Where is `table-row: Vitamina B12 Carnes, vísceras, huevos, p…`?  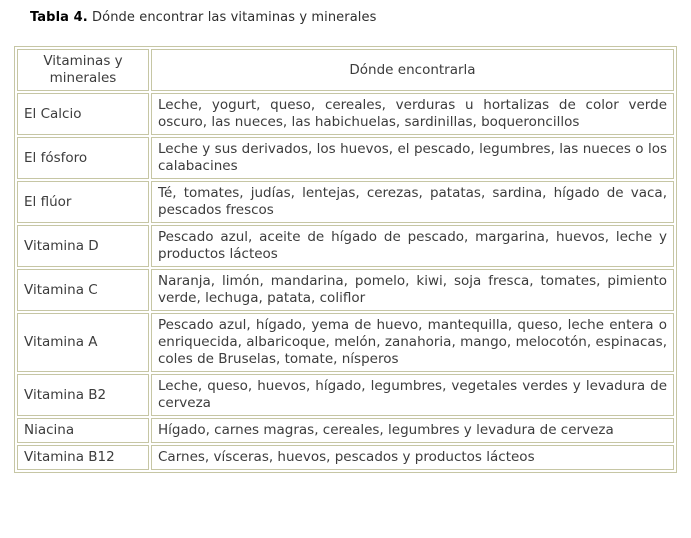 table-row: Vitamina B12 Carnes, vísceras, huevos, p… is located at coordinates (345, 457).